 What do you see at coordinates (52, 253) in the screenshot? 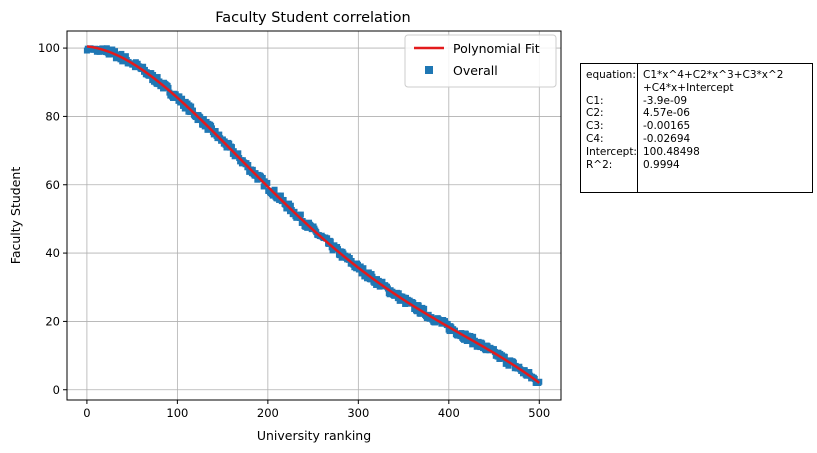
I see `y-tick-label: 40` at bounding box center [52, 253].